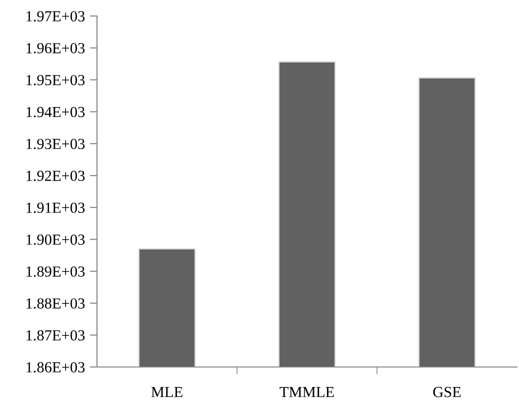  What do you see at coordinates (307, 392) in the screenshot?
I see `x-tick-label: TMMLE` at bounding box center [307, 392].